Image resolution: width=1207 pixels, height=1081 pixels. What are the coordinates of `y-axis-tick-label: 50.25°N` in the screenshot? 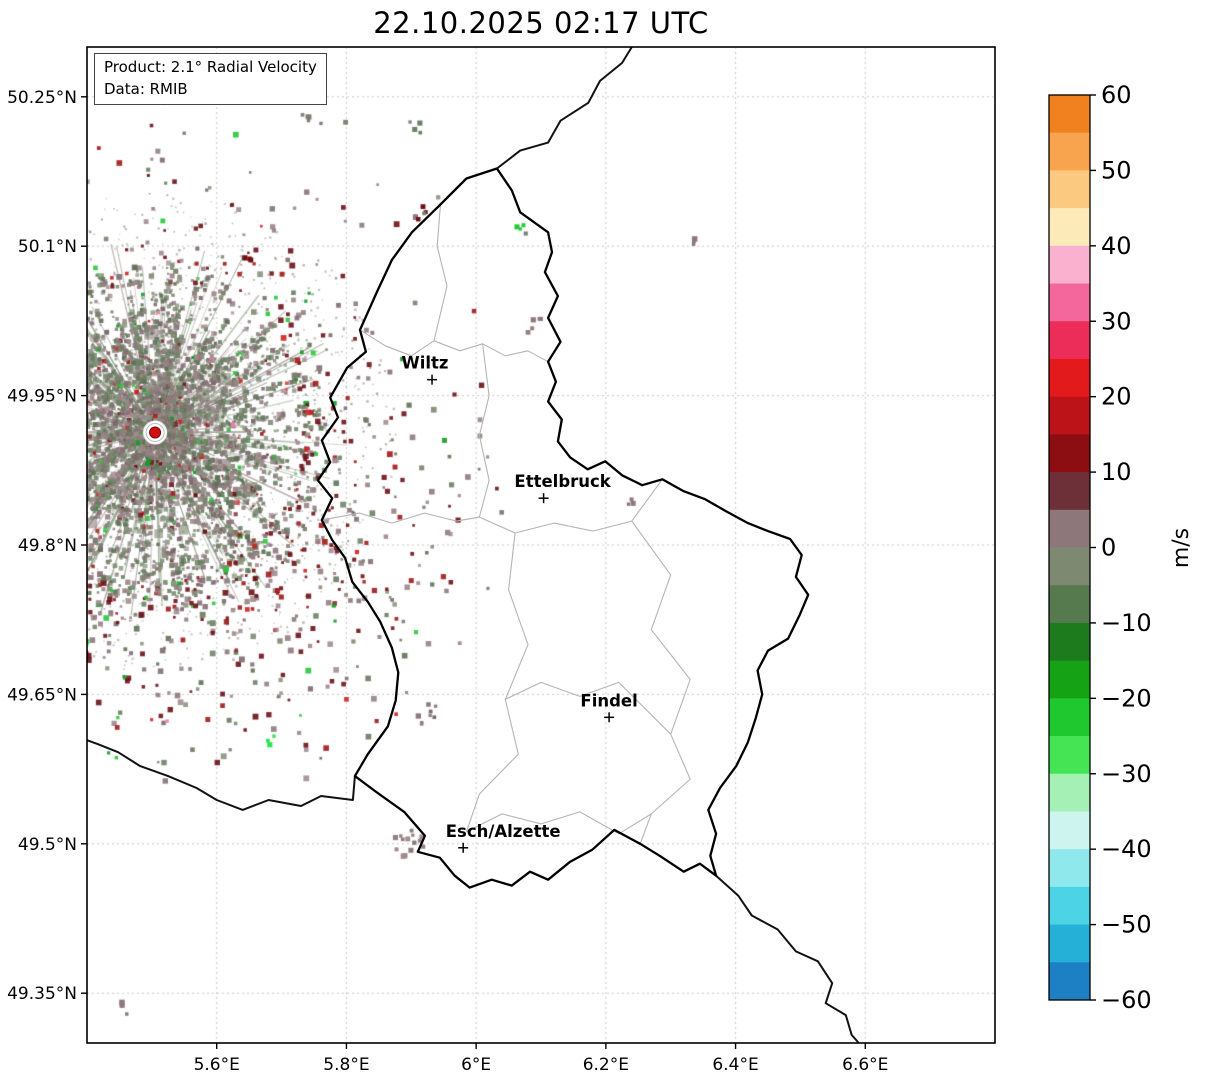 It's located at (42, 98).